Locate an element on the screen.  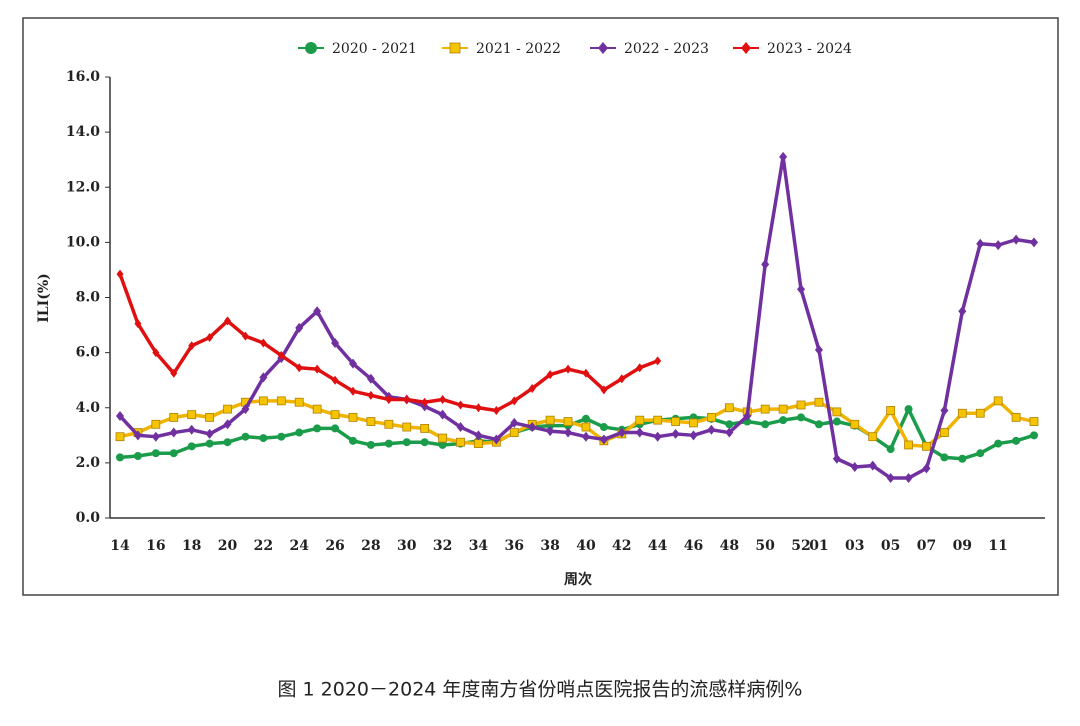
legend-label: 2020 - 2021 is located at coordinates (374, 49).